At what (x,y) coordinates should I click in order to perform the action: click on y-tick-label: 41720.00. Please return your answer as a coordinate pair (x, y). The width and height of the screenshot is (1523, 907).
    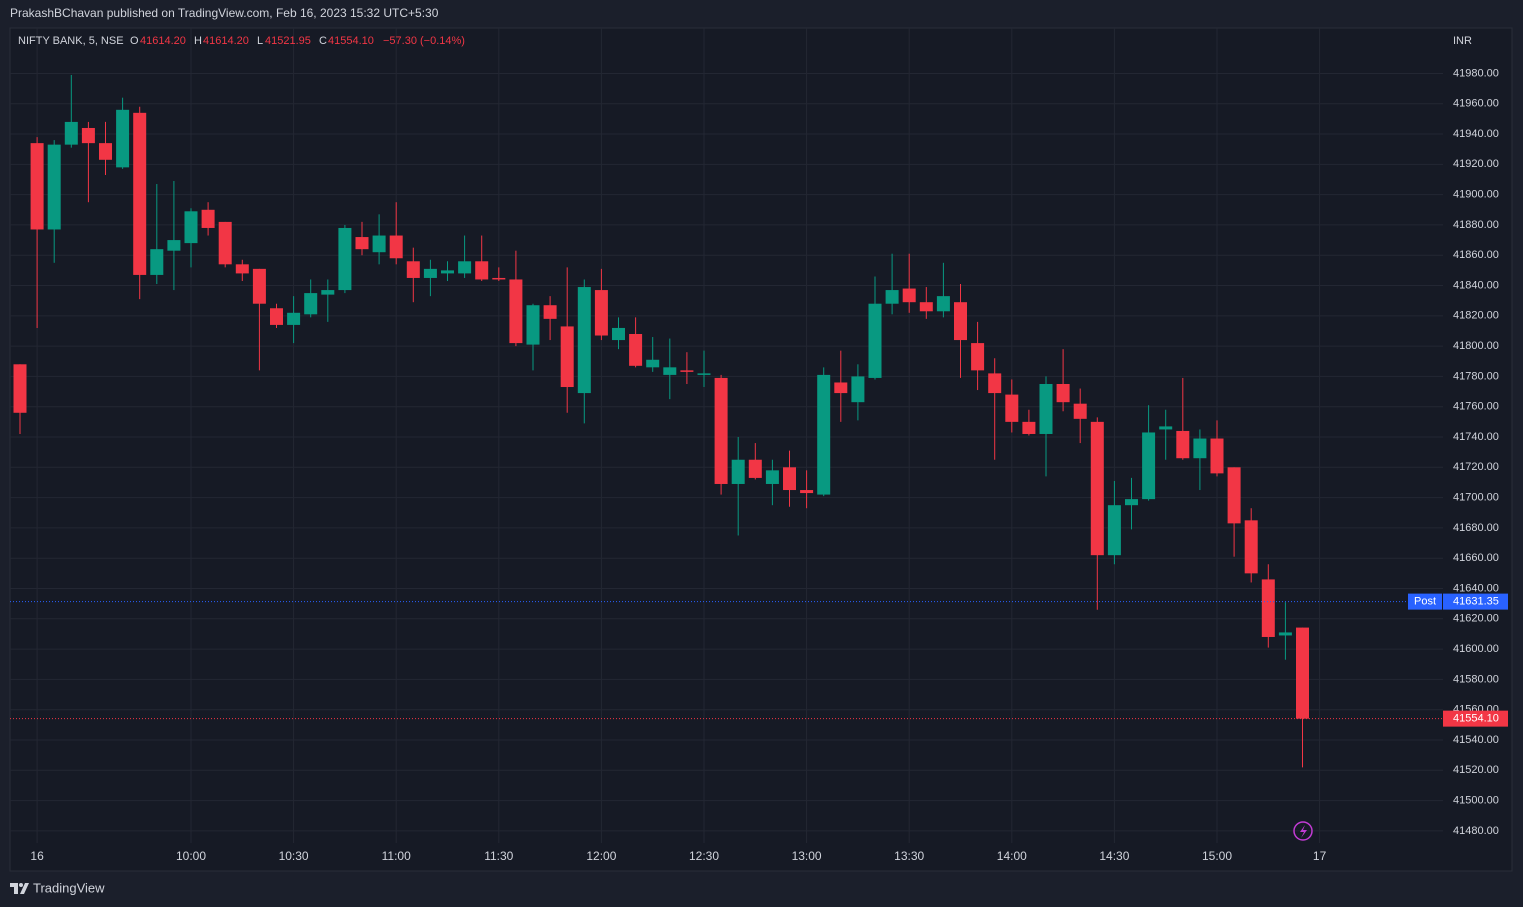
    Looking at the image, I should click on (1476, 467).